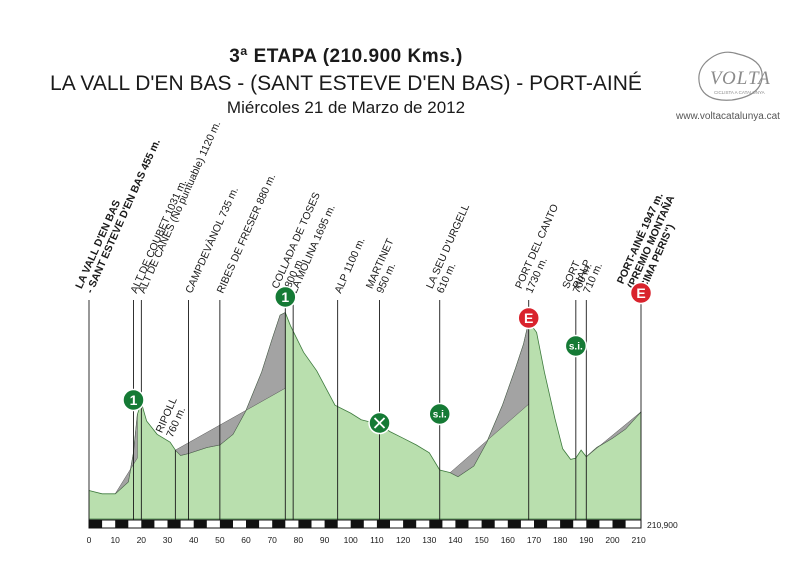 The width and height of the screenshot is (800, 568). Describe the element at coordinates (534, 540) in the screenshot. I see `x-tick-label: 170` at that location.